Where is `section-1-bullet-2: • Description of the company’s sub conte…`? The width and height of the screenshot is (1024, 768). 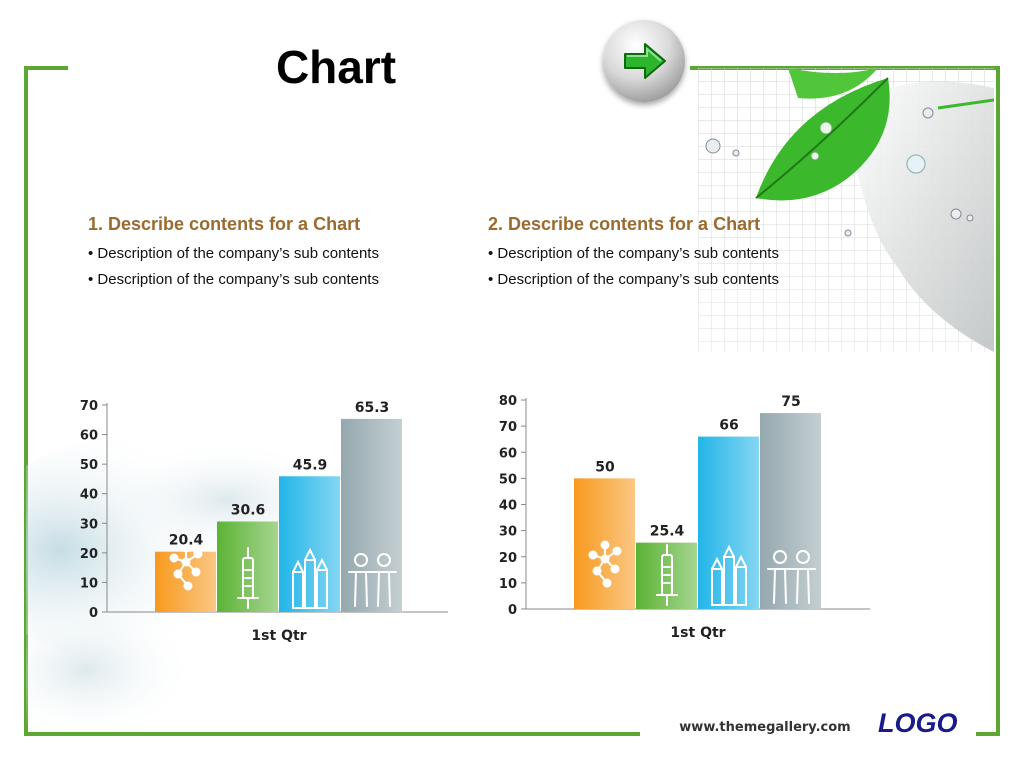 section-1-bullet-2: • Description of the company’s sub conte… is located at coordinates (233, 279).